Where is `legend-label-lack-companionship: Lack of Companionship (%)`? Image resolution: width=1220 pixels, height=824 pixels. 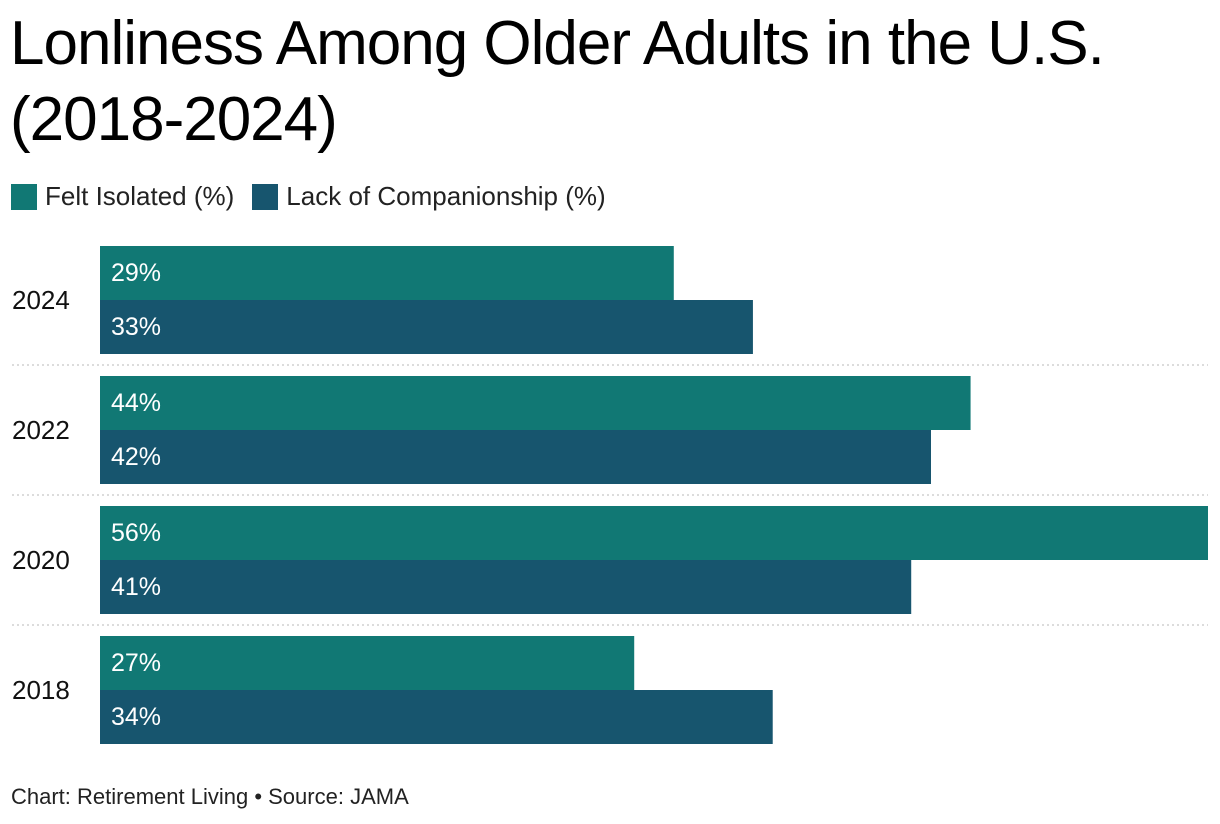 legend-label-lack-companionship: Lack of Companionship (%) is located at coordinates (446, 196).